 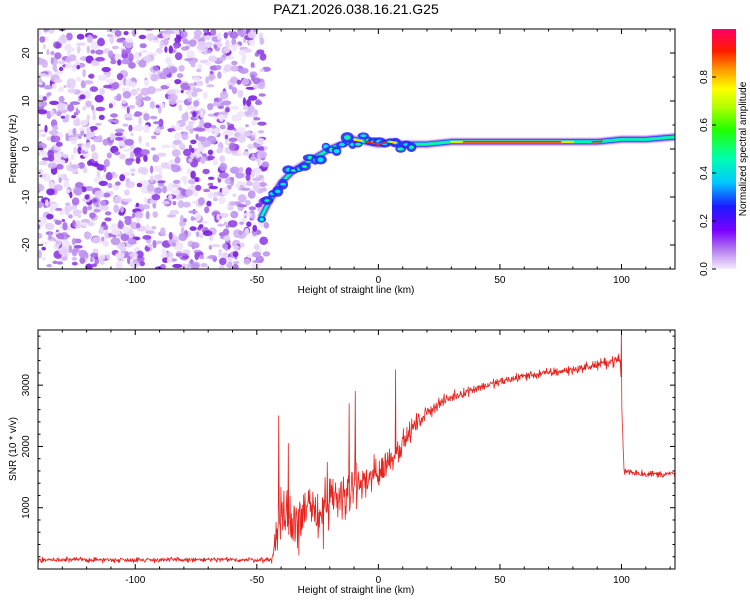 I want to click on snr-y-tick-label: 1000, so click(x=26, y=507).